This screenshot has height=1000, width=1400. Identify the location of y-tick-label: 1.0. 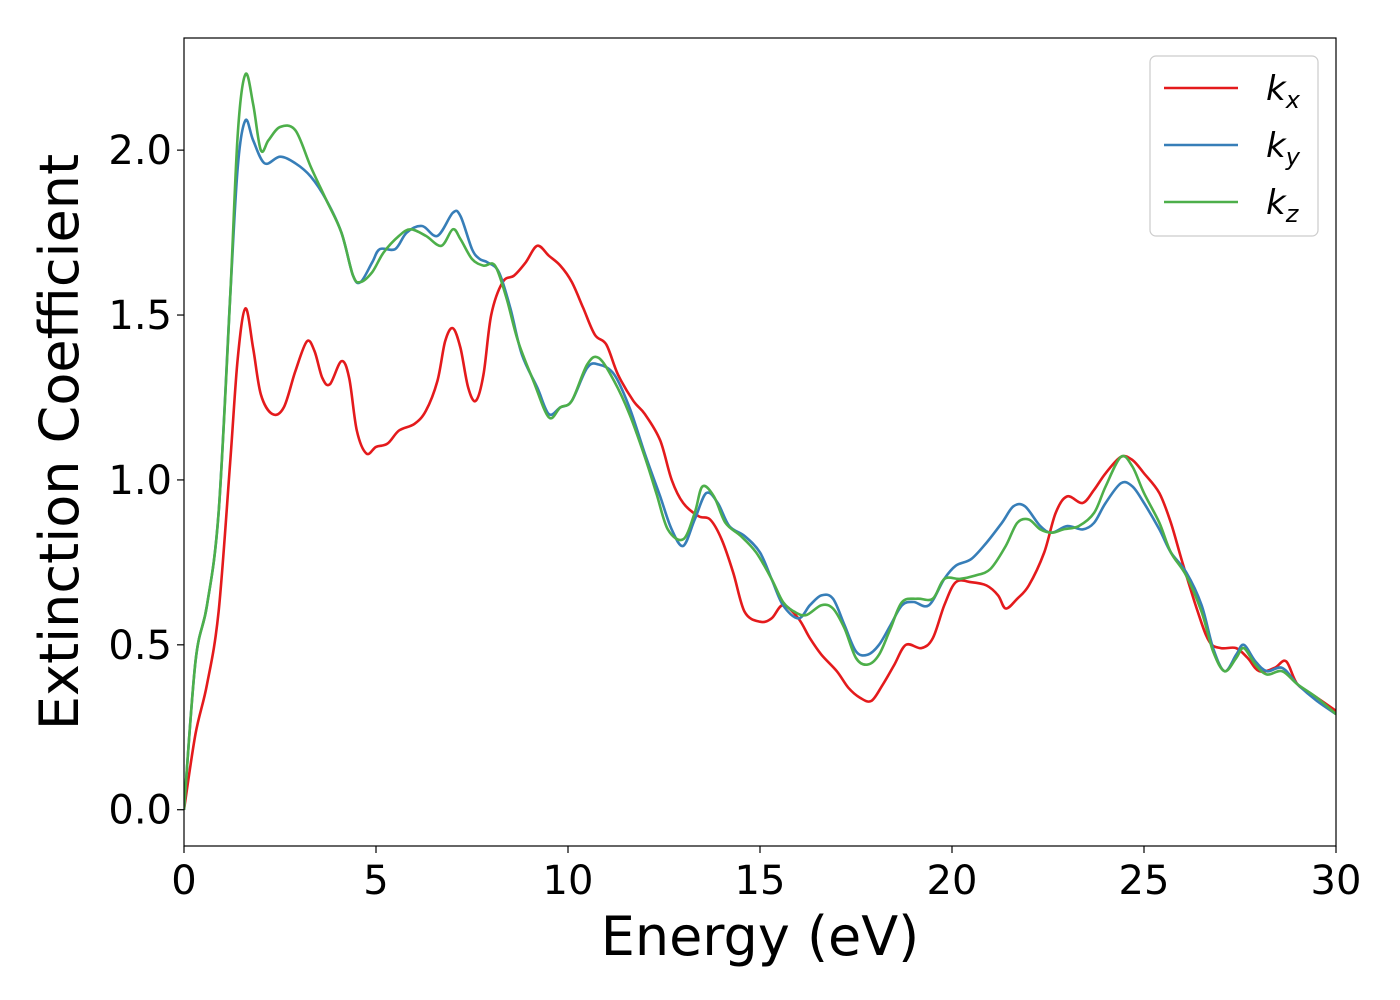
(140, 481).